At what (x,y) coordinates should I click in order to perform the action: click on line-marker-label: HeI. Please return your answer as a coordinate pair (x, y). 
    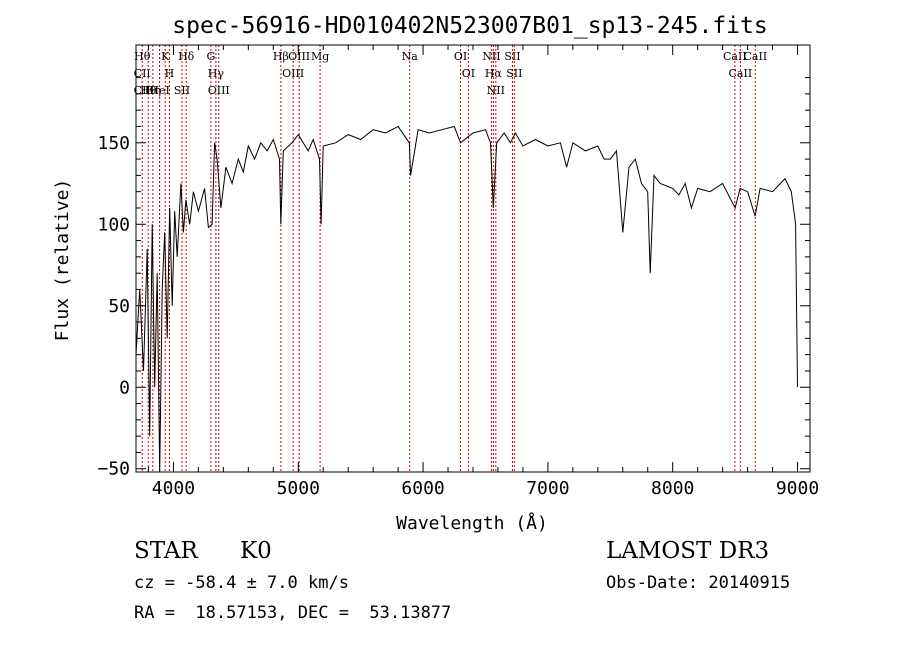
    Looking at the image, I should click on (159, 90).